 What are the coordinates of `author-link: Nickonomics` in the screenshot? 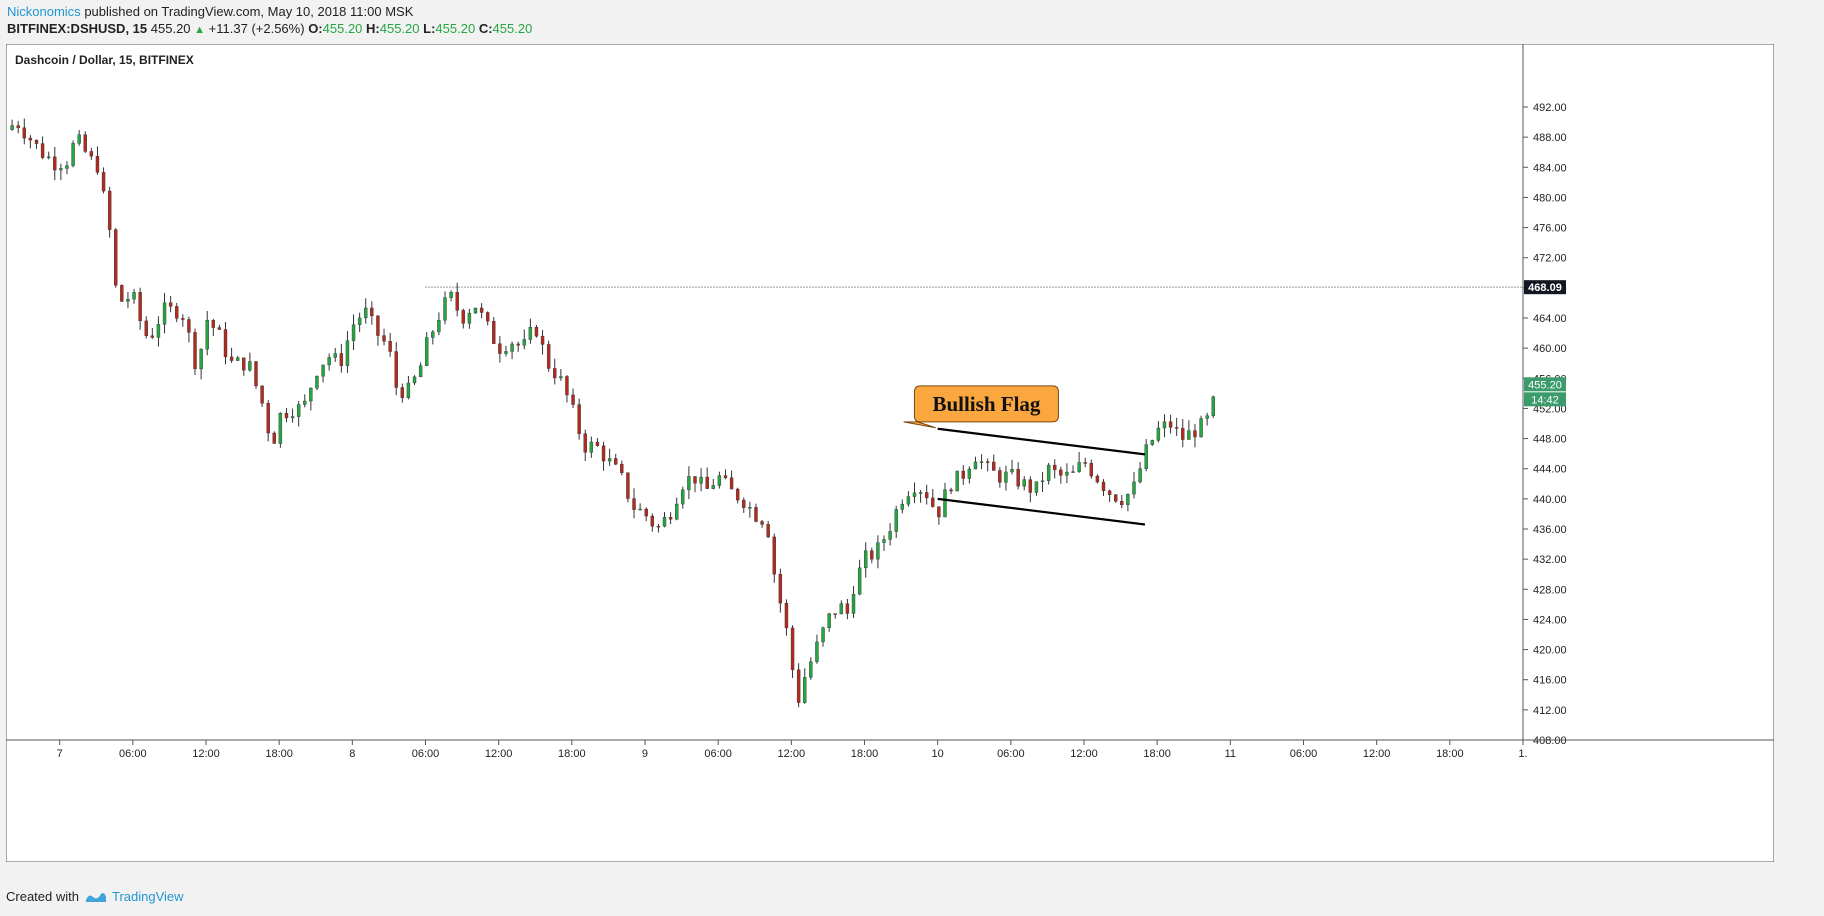 It's located at (44, 11).